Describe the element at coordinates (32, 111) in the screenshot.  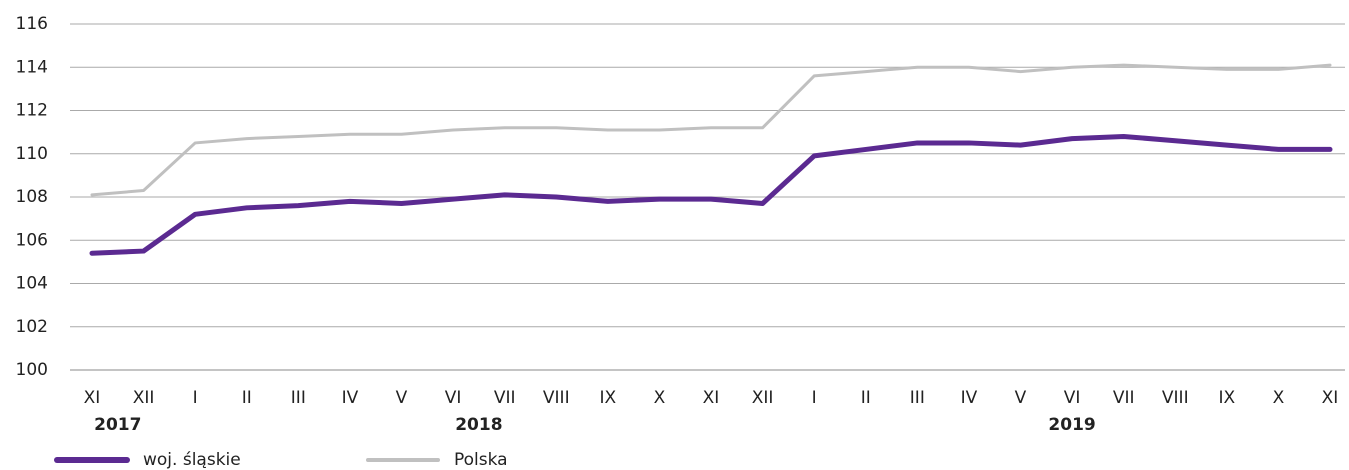
I see `y-tick-label: 112` at that location.